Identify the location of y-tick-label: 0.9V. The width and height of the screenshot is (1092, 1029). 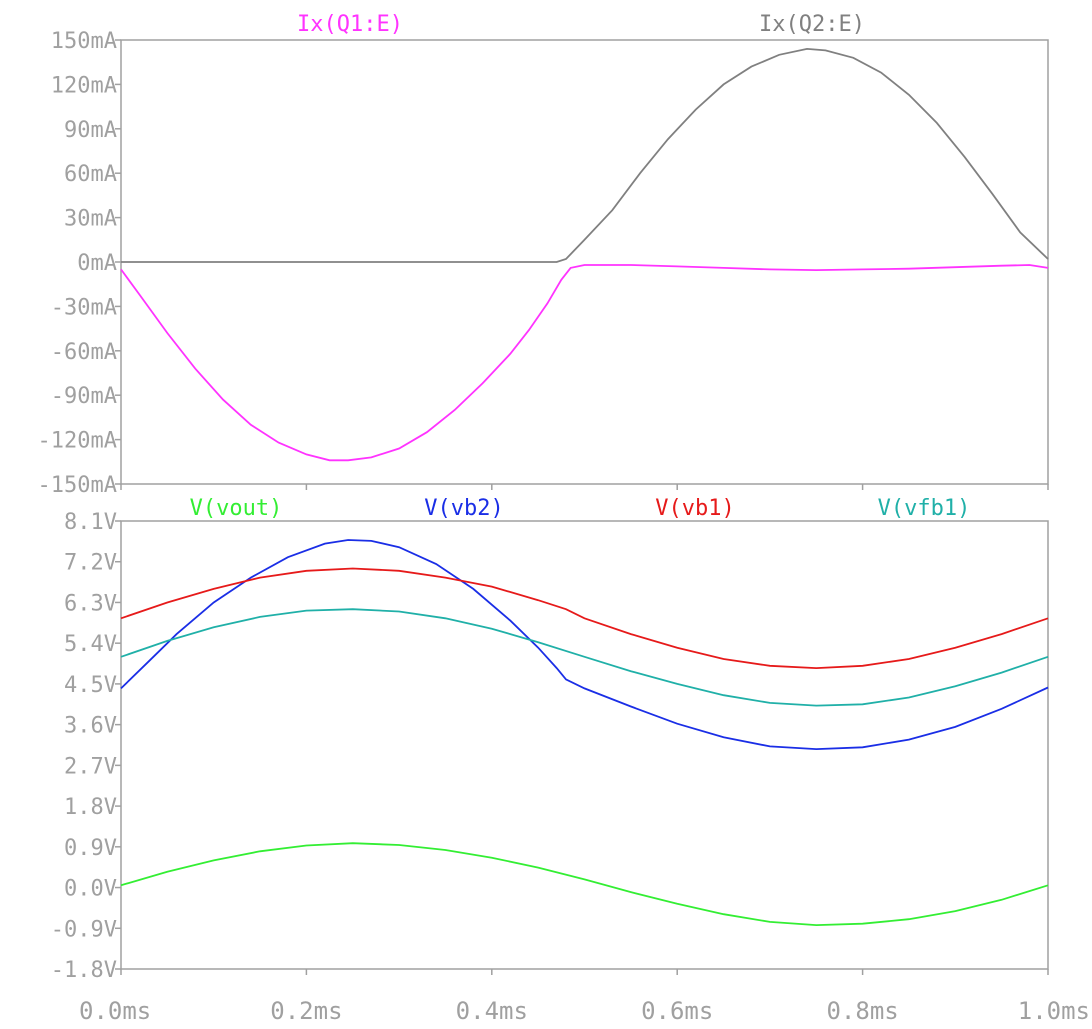
(90, 848).